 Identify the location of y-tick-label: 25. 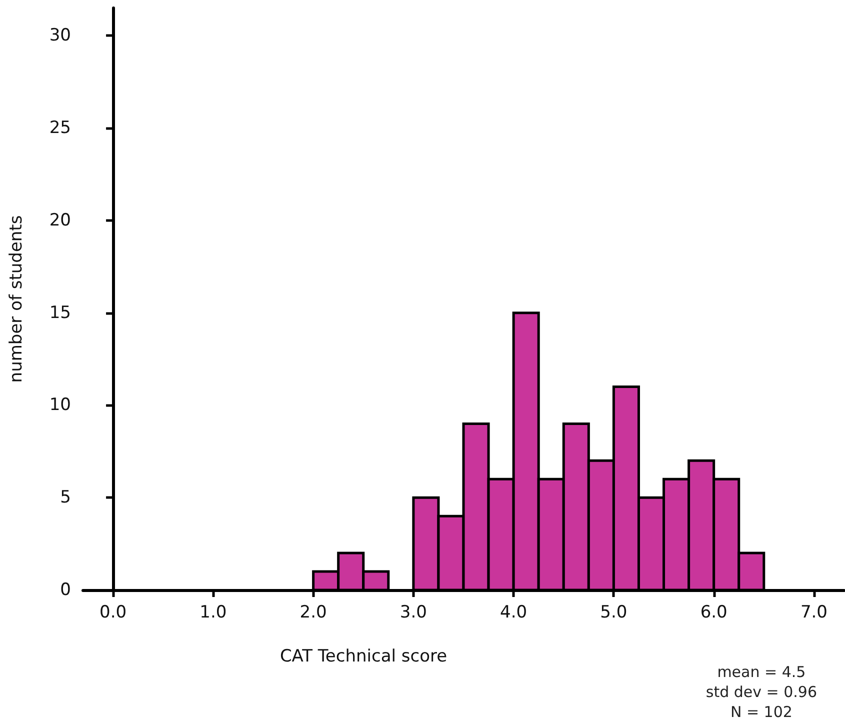
(60, 128).